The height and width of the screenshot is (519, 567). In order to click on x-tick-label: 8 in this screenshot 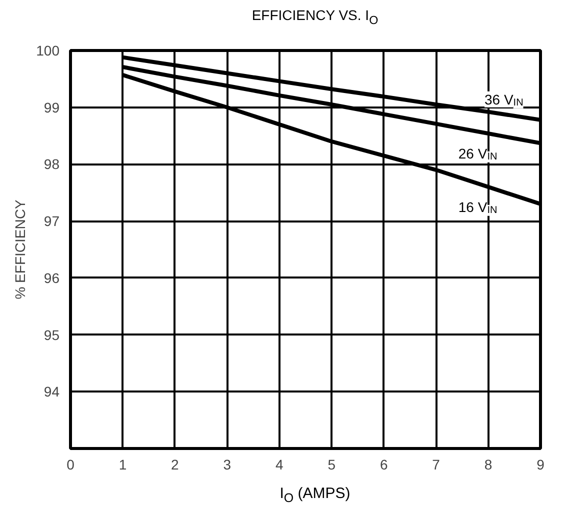, I will do `click(488, 464)`.